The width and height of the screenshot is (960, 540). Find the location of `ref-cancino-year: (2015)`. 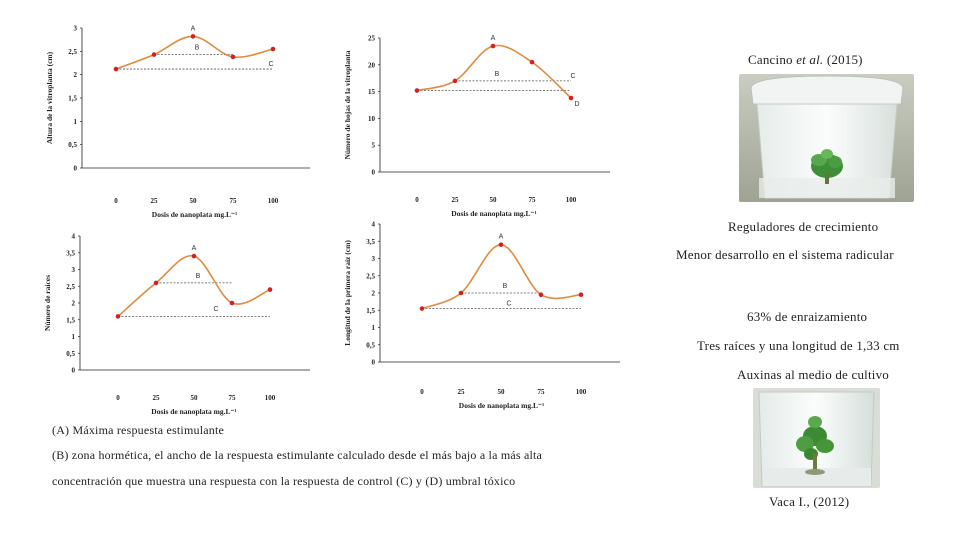

ref-cancino-year: (2015) is located at coordinates (844, 59).